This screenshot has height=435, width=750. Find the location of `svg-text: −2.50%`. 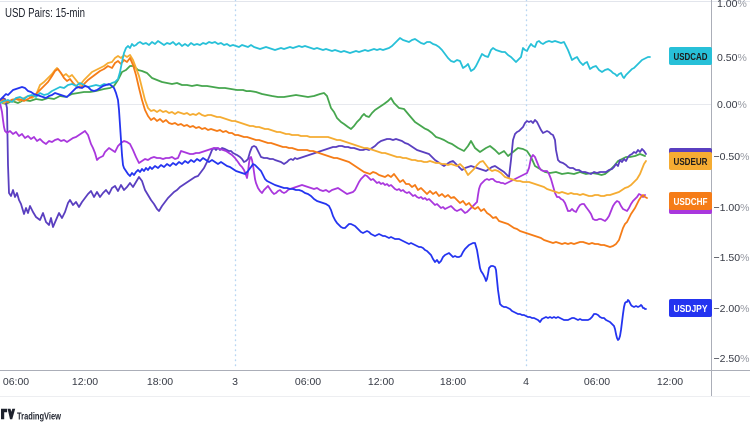

svg-text: −2.50% is located at coordinates (732, 359).